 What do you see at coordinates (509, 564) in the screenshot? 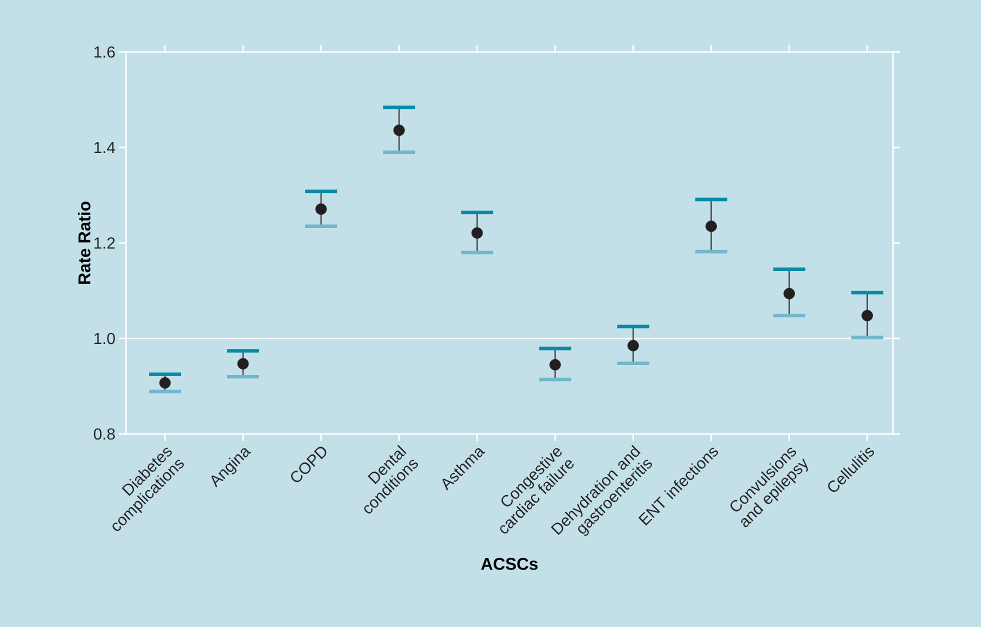
I see `x-axis-title: ACSCs` at bounding box center [509, 564].